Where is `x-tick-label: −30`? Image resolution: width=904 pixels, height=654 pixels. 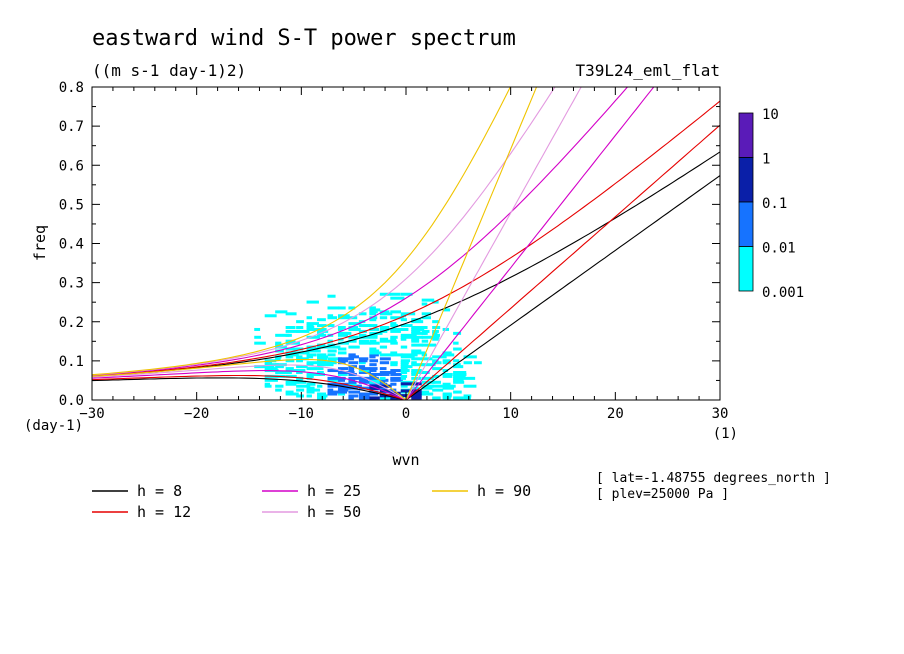
x-tick-label: −30 is located at coordinates (91, 414).